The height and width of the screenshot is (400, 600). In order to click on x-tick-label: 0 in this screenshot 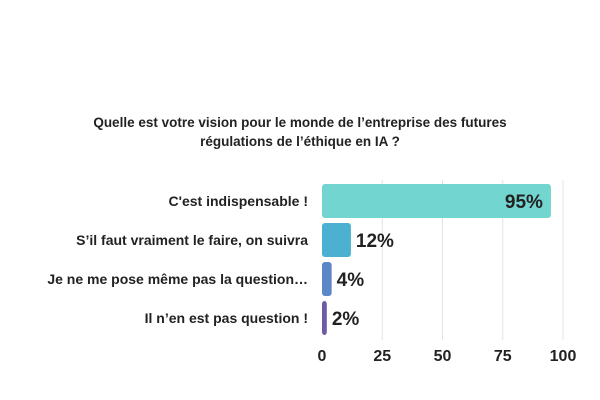, I will do `click(322, 356)`.